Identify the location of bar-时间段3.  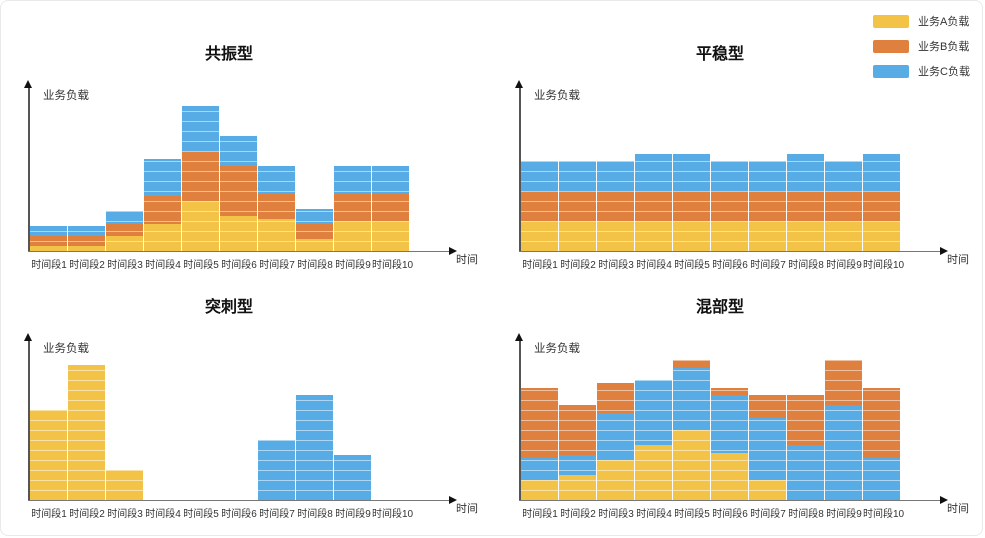
(125, 231).